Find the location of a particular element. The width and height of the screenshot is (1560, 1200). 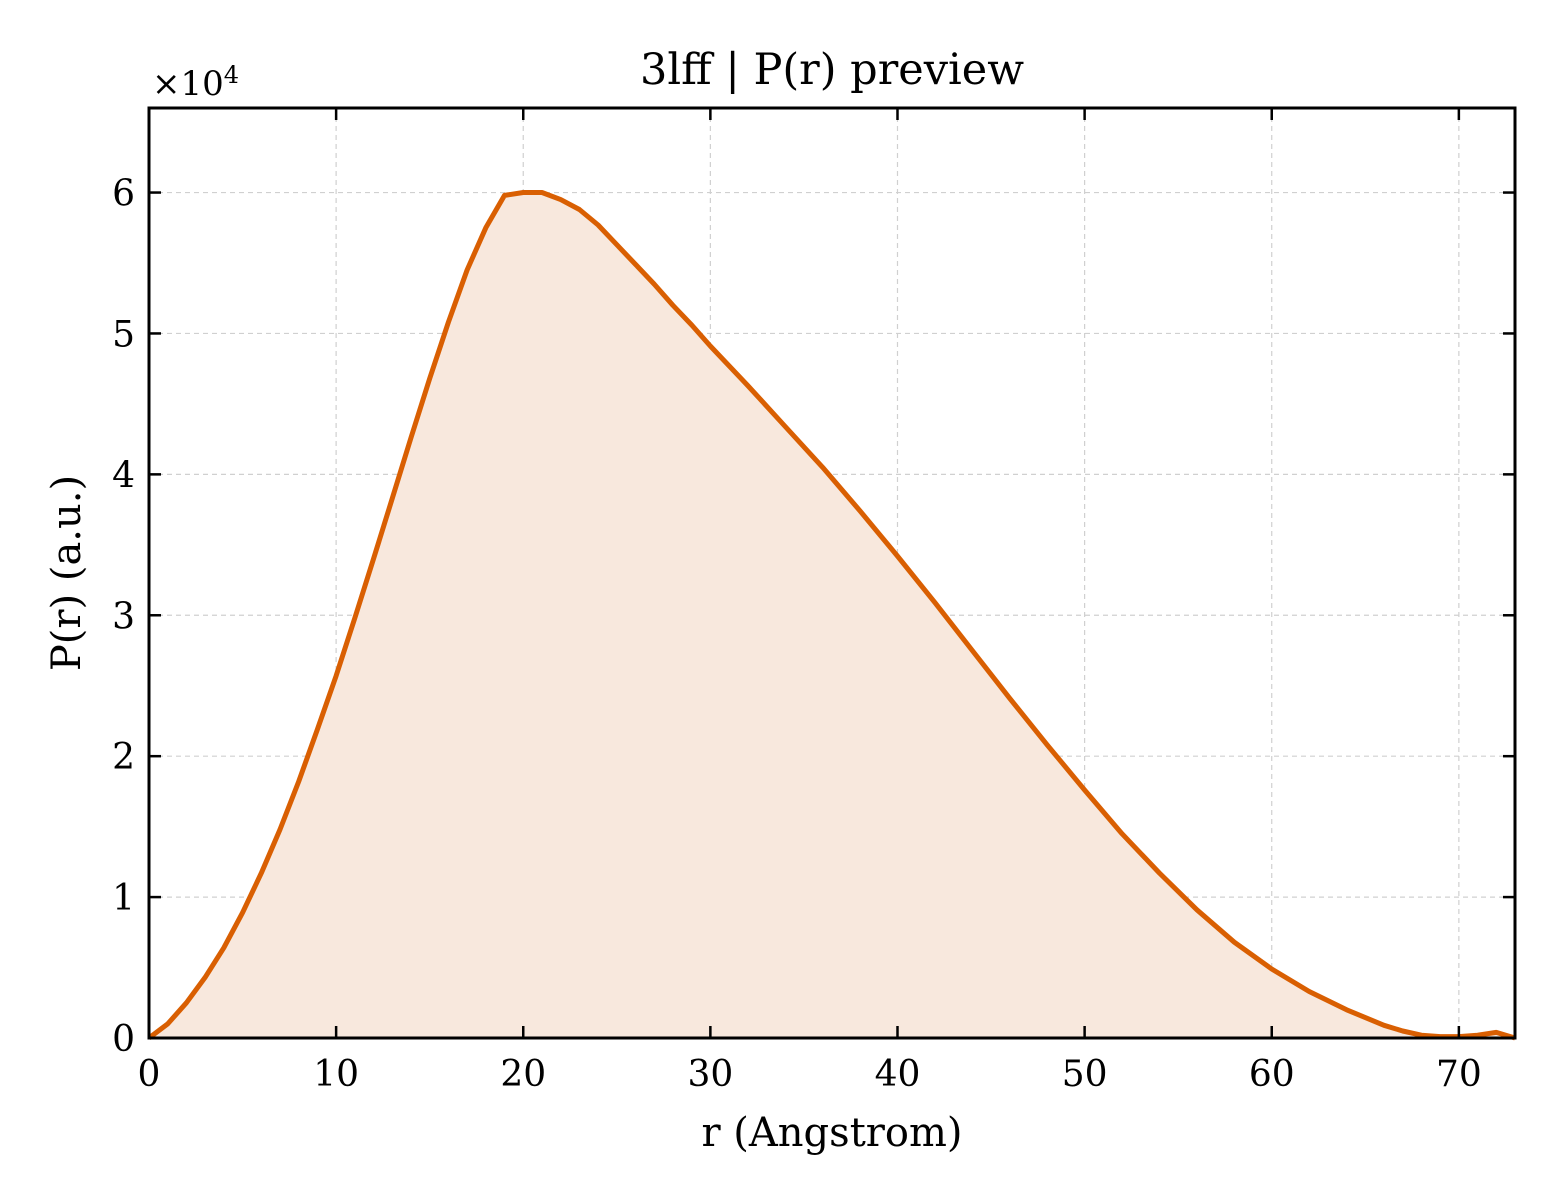

y-tick-label: 4 is located at coordinates (123, 475).